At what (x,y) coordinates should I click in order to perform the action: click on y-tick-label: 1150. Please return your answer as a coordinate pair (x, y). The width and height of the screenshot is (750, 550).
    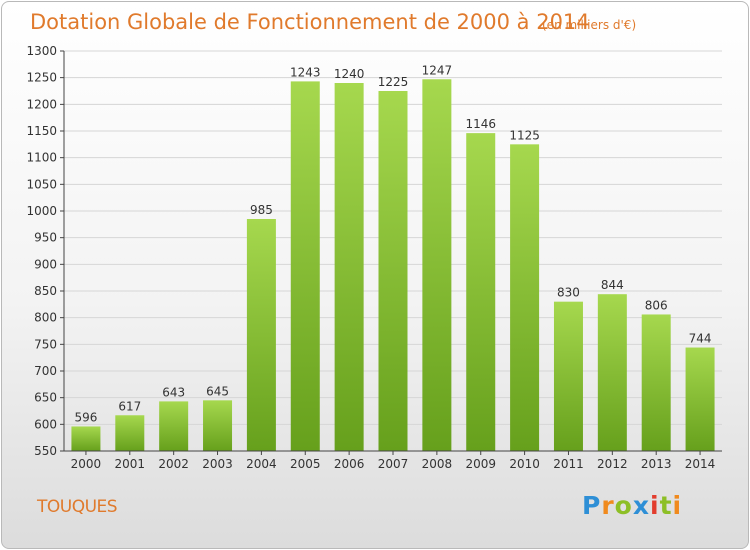
    Looking at the image, I should click on (41, 131).